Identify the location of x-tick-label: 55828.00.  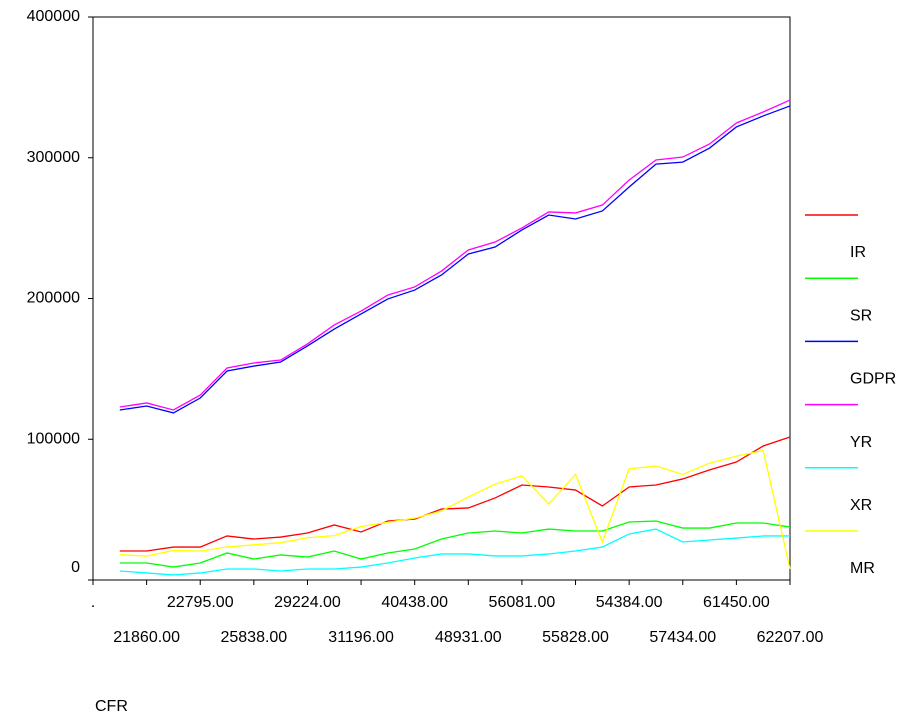
(575, 637).